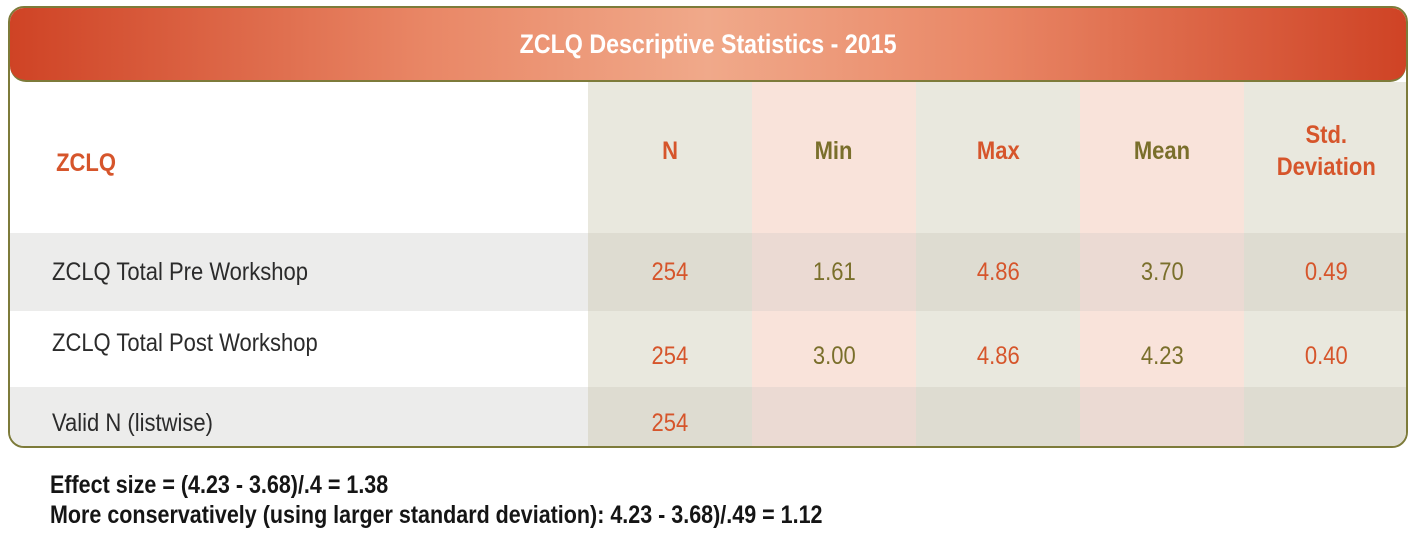 This screenshot has width=1419, height=551. Describe the element at coordinates (299, 349) in the screenshot. I see `row-label: ZCLQ Total Post Workshop` at that location.